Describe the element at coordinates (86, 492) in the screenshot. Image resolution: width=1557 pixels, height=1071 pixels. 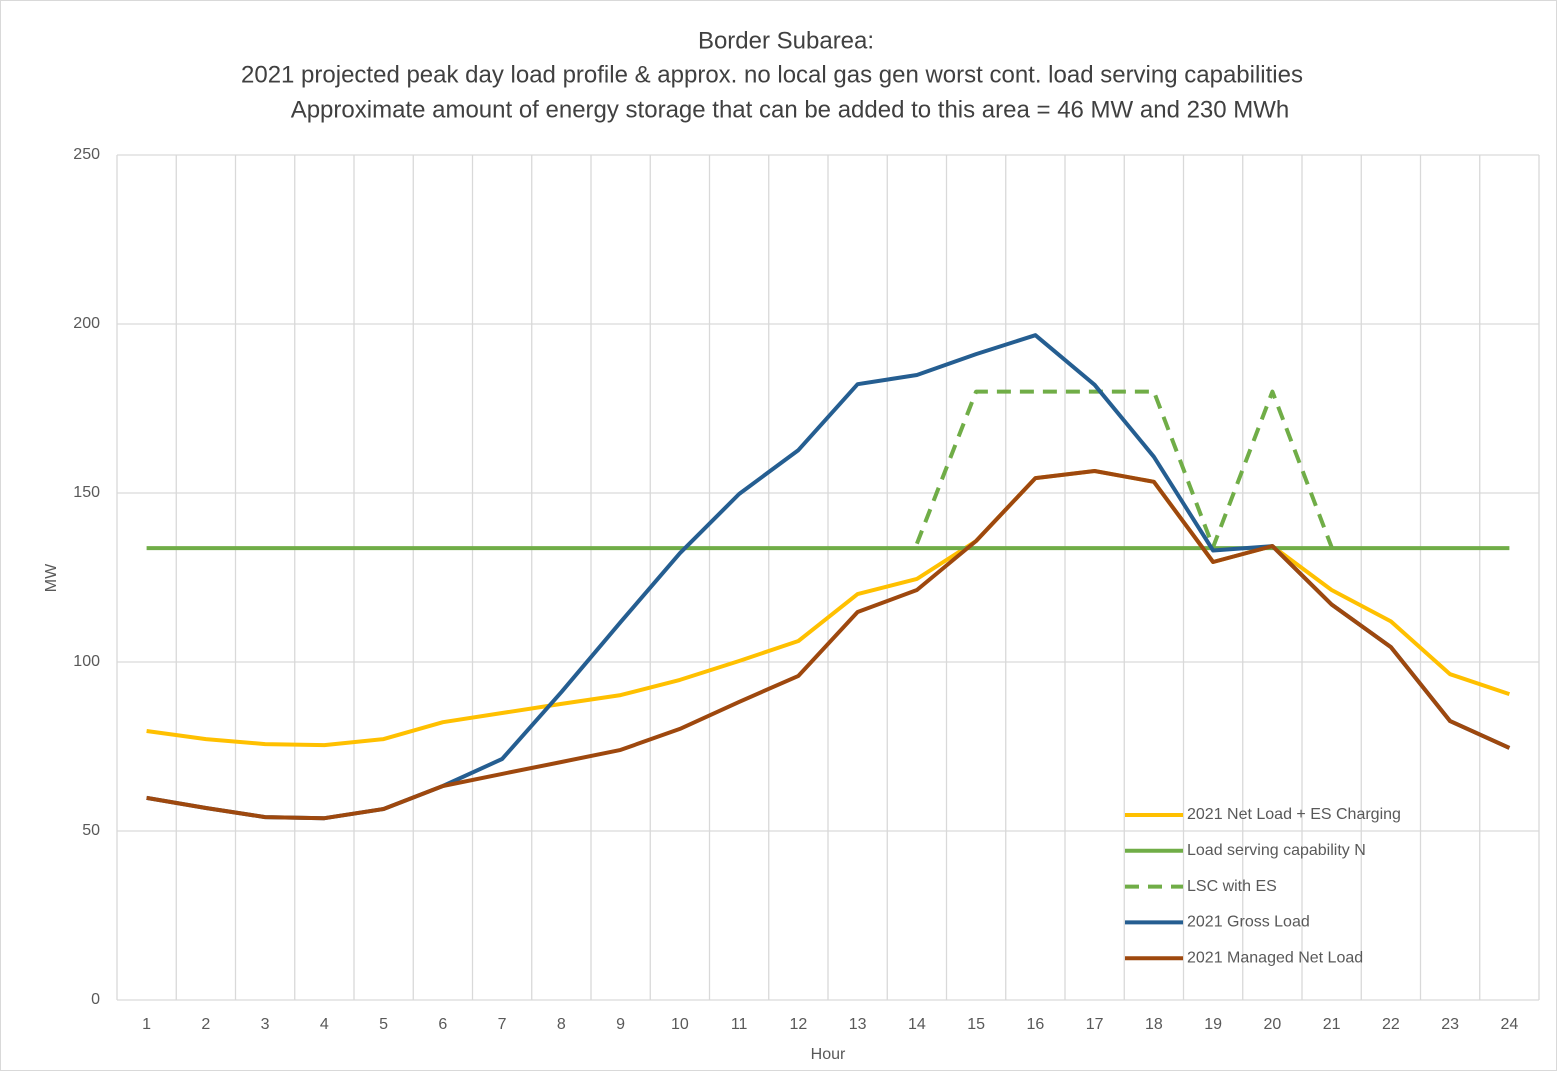
I see `y-tick-label: 150` at that location.